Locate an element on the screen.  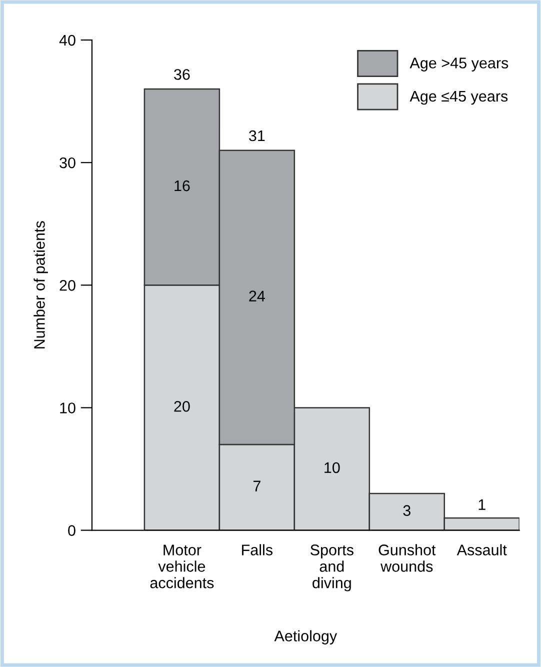
total-label: 31 is located at coordinates (257, 136).